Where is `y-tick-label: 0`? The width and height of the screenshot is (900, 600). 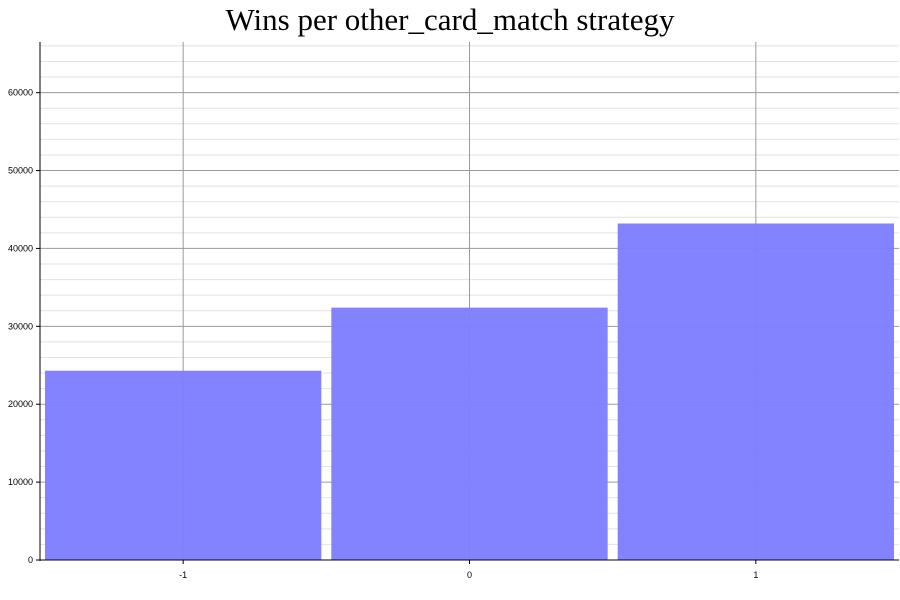 y-tick-label: 0 is located at coordinates (30, 560).